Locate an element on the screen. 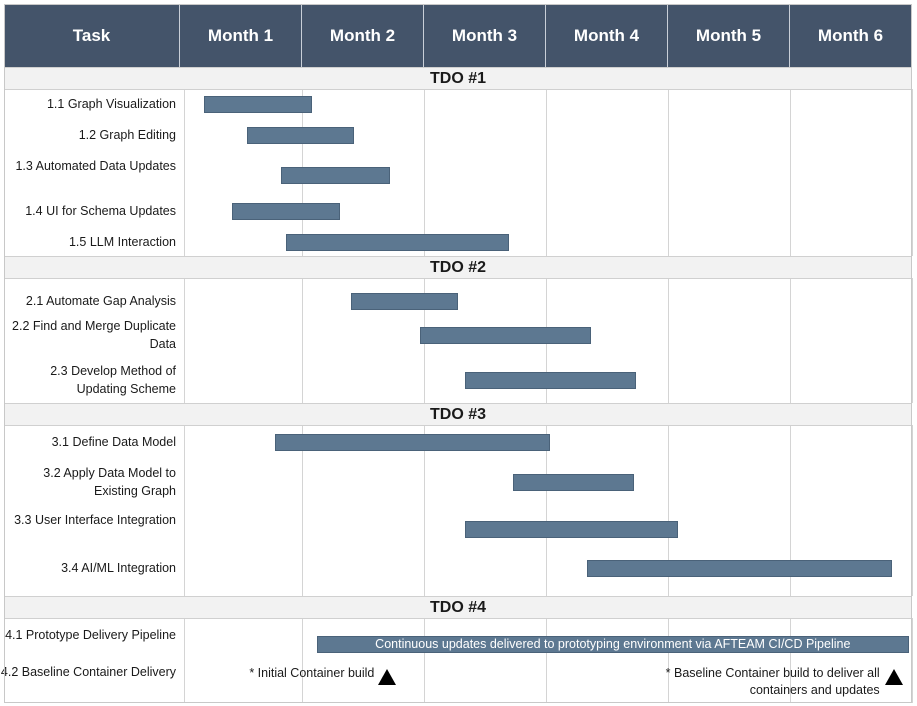  task-label: 4.1 Prototype Delivery Pipeline is located at coordinates (90, 635).